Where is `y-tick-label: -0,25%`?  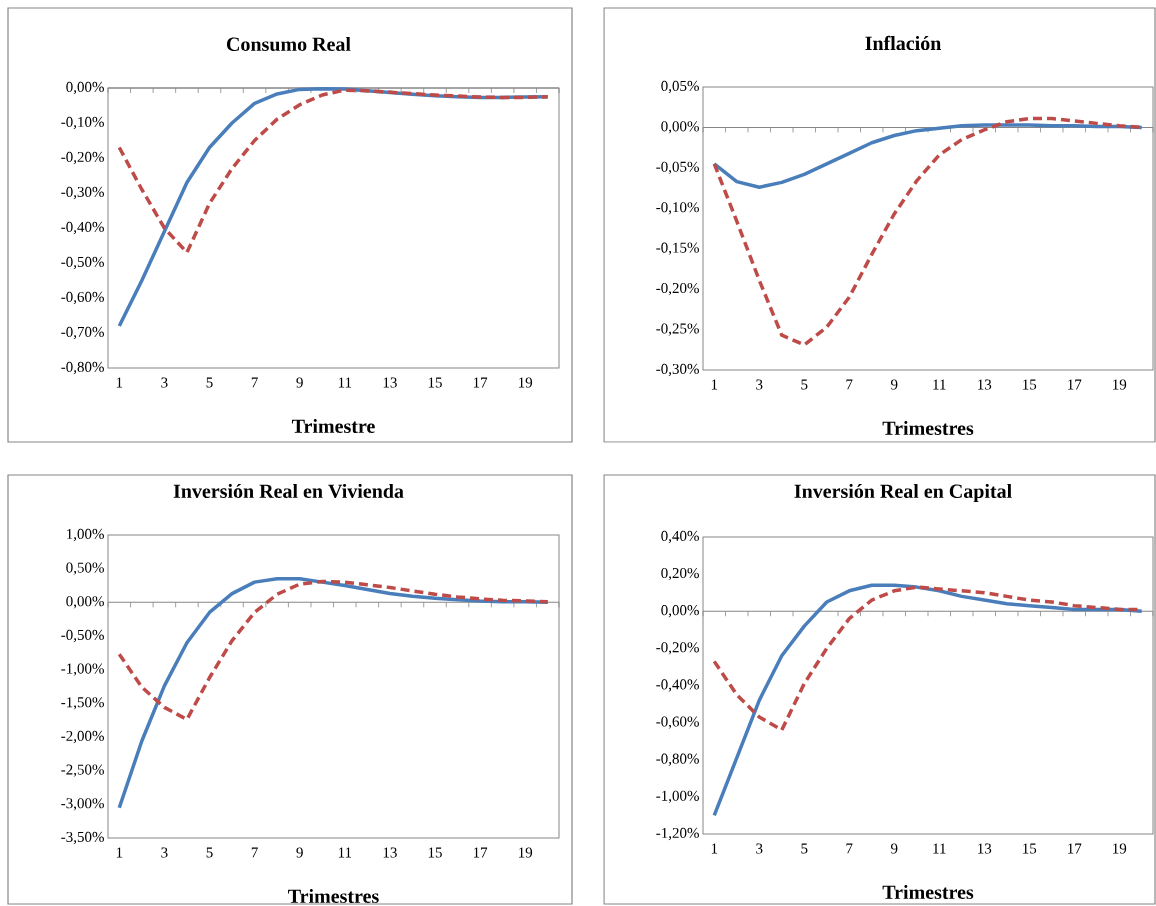 y-tick-label: -0,25% is located at coordinates (677, 329).